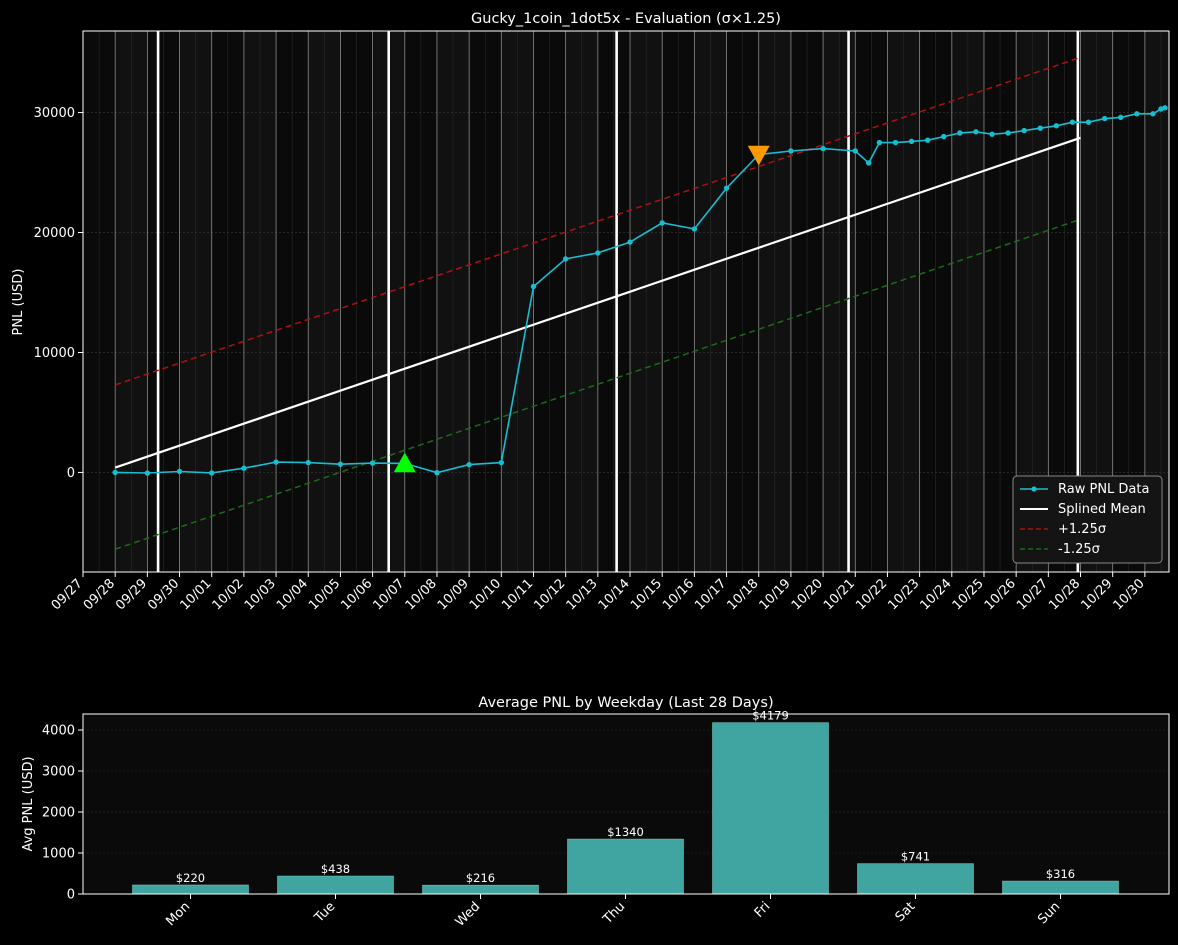 This screenshot has width=1178, height=945. I want to click on legend-marker-raw, so click(1034, 489).